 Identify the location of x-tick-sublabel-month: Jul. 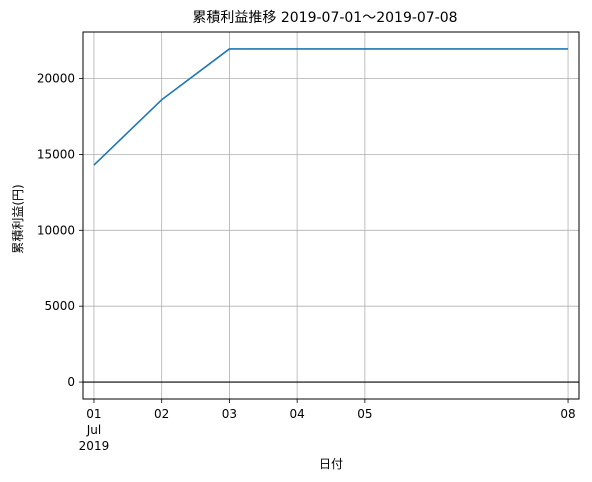
(93, 430).